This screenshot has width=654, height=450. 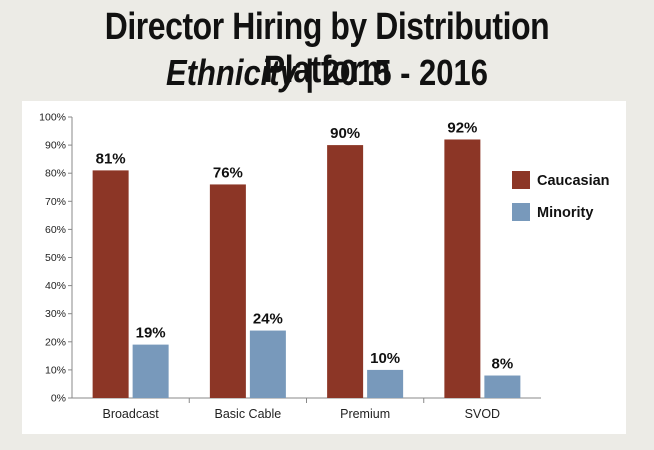 I want to click on y-tick-label: 10%, so click(x=55, y=370).